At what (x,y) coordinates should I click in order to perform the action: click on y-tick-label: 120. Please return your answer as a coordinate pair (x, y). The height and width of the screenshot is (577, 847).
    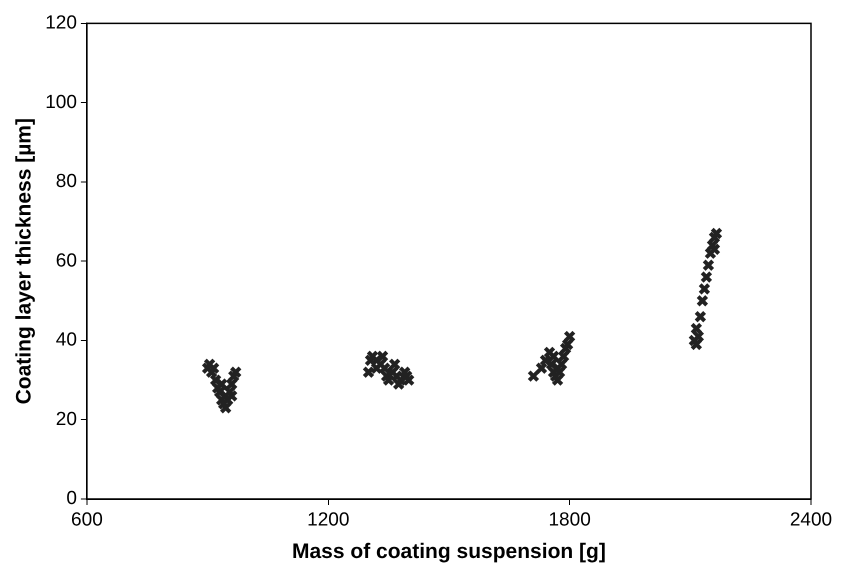
    Looking at the image, I should click on (61, 23).